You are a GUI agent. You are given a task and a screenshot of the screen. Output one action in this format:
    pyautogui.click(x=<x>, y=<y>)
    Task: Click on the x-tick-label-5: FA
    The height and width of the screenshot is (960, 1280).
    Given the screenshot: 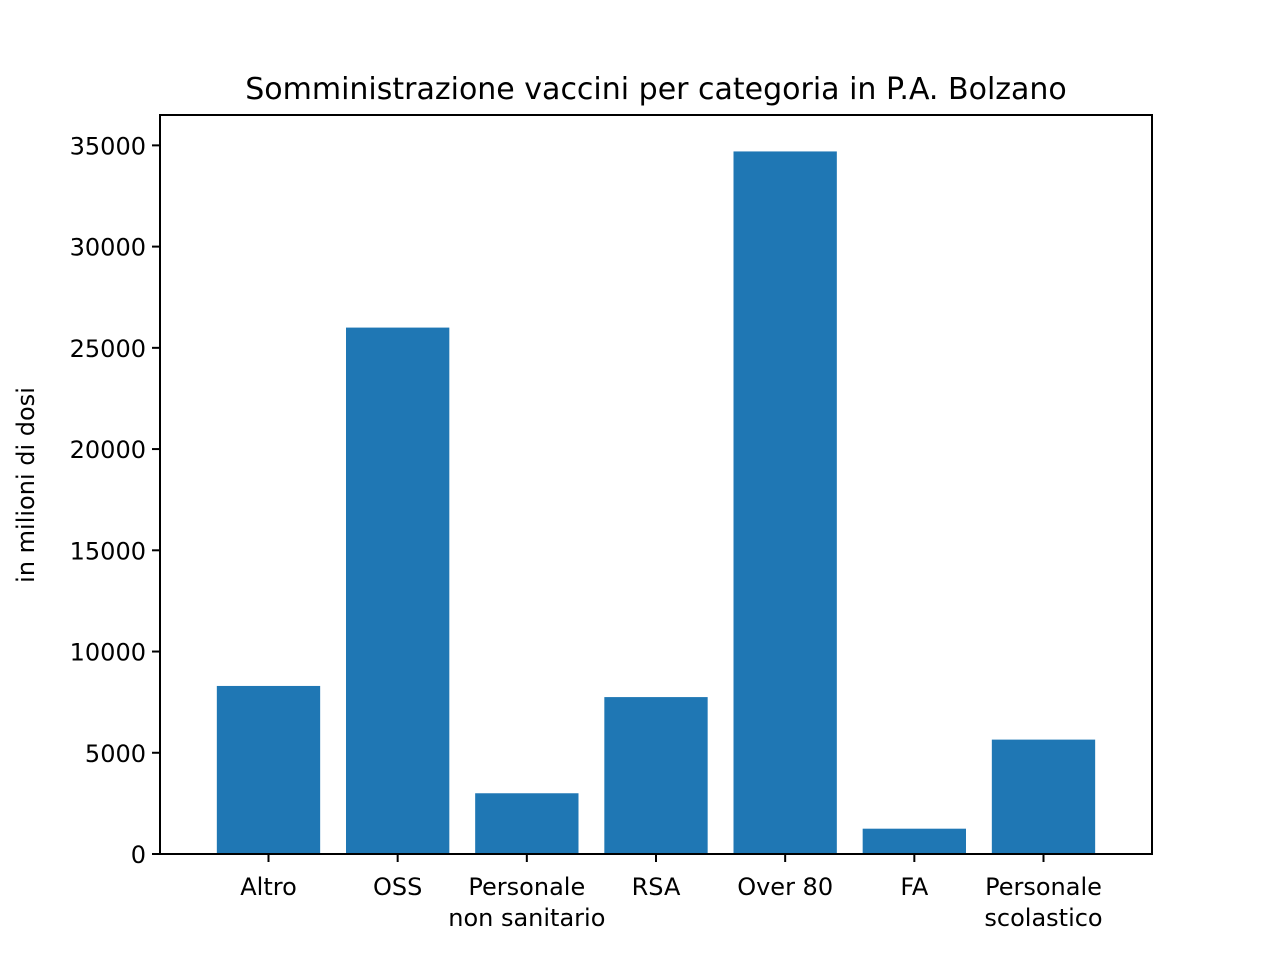 What is the action you would take?
    pyautogui.click(x=914, y=887)
    